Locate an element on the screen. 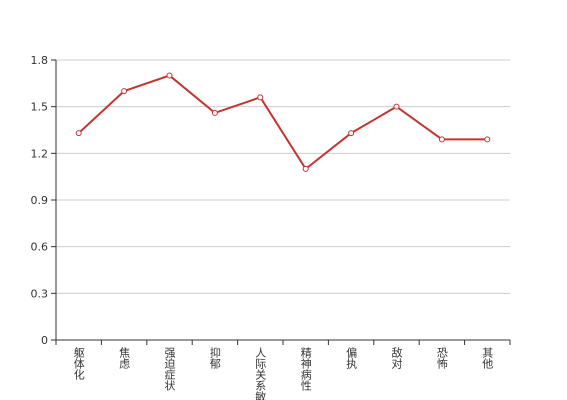 The height and width of the screenshot is (400, 567). y-tick-label: 1.8 is located at coordinates (40, 60).